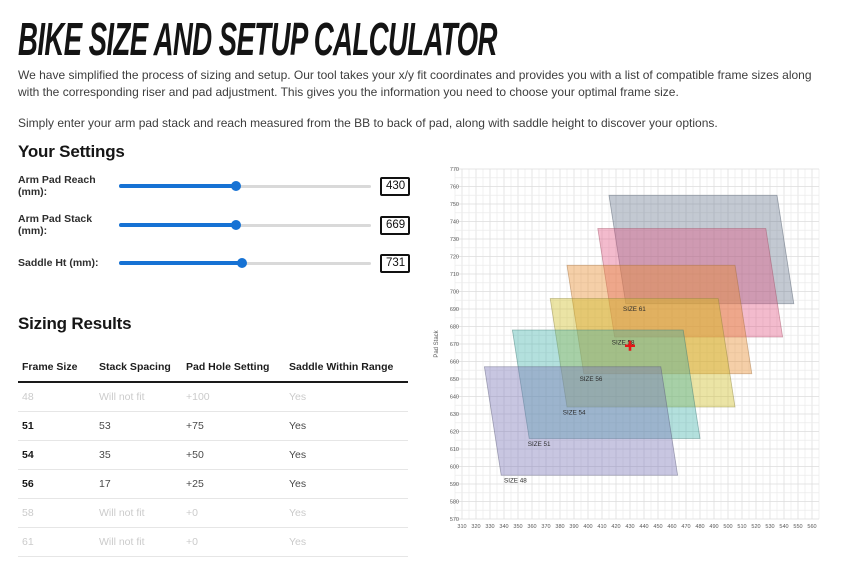  I want to click on y-tick-label: 660, so click(454, 363).